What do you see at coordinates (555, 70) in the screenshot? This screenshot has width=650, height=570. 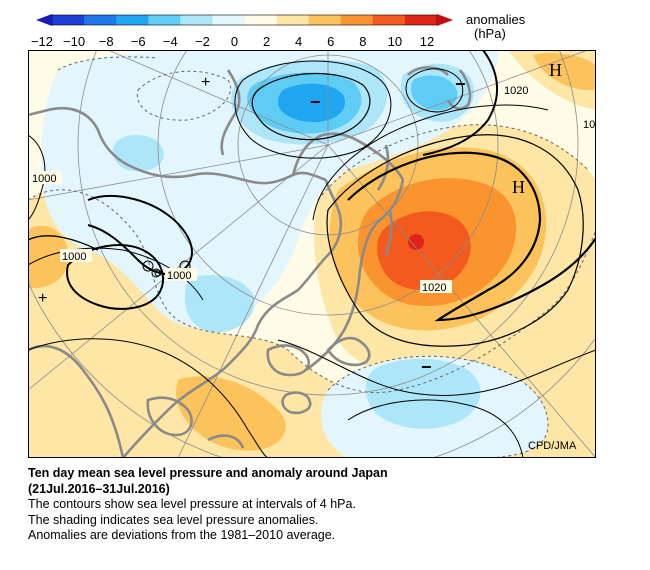 I see `high-pressure-marker-northeast: H` at bounding box center [555, 70].